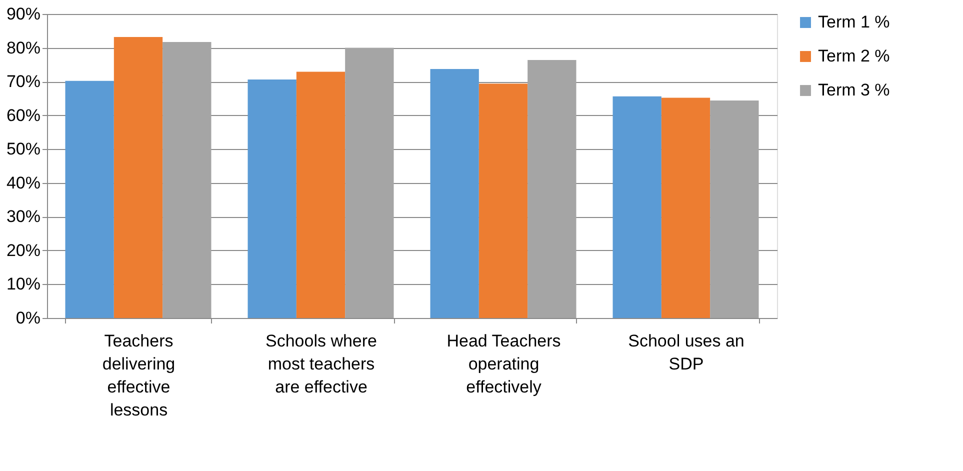 The width and height of the screenshot is (963, 471). I want to click on y-tick-label: 60%, so click(23, 115).